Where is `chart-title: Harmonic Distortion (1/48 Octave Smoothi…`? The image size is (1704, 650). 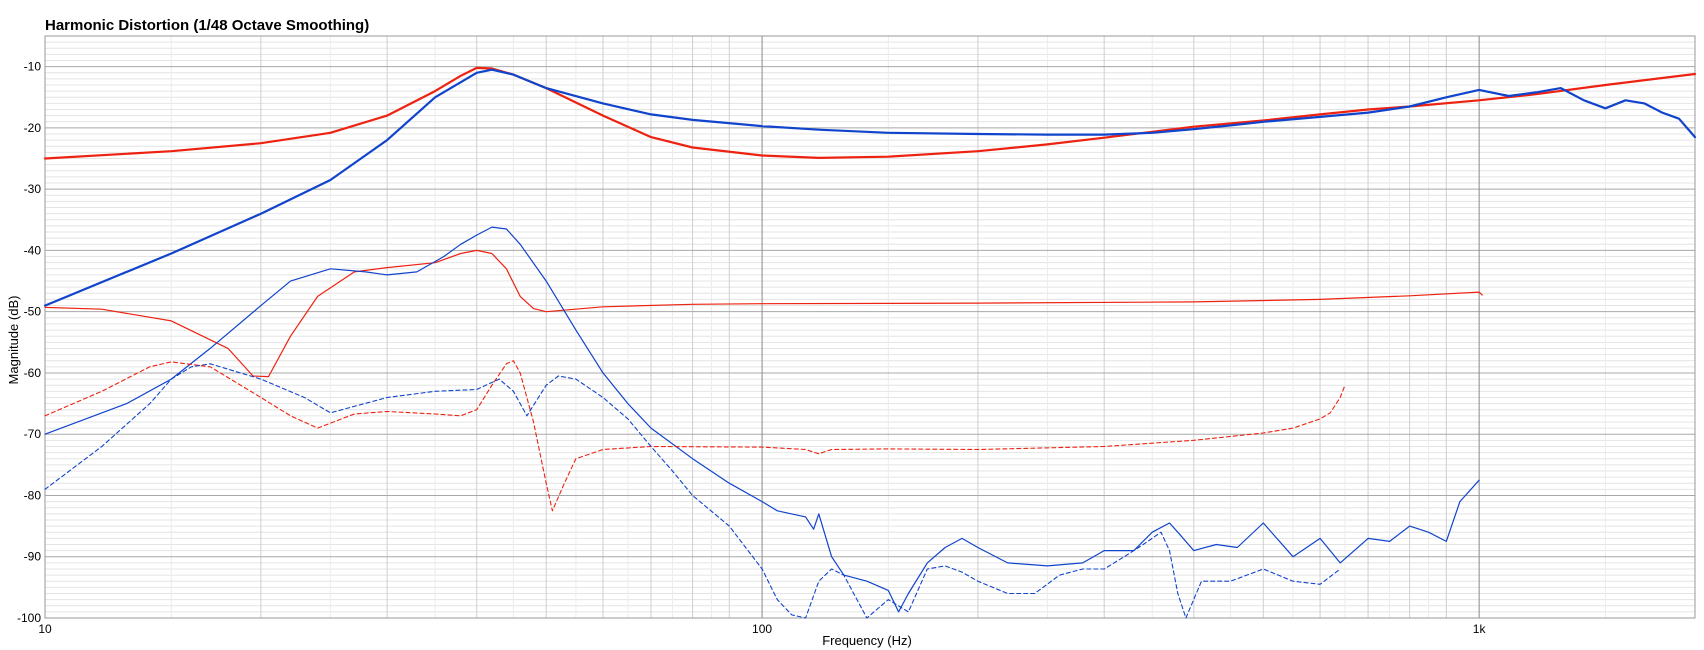
chart-title: Harmonic Distortion (1/48 Octave Smoothi… is located at coordinates (207, 25).